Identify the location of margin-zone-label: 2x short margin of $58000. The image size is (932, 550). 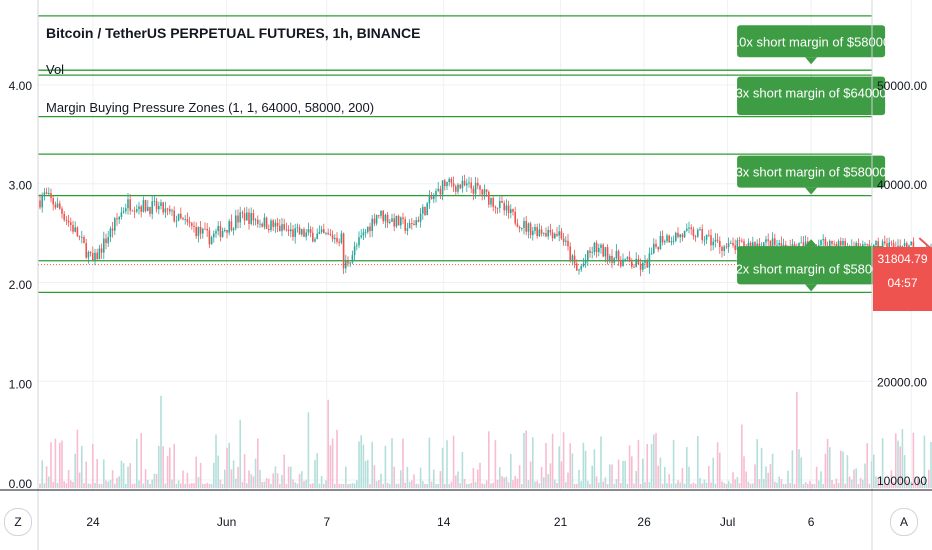
(811, 272).